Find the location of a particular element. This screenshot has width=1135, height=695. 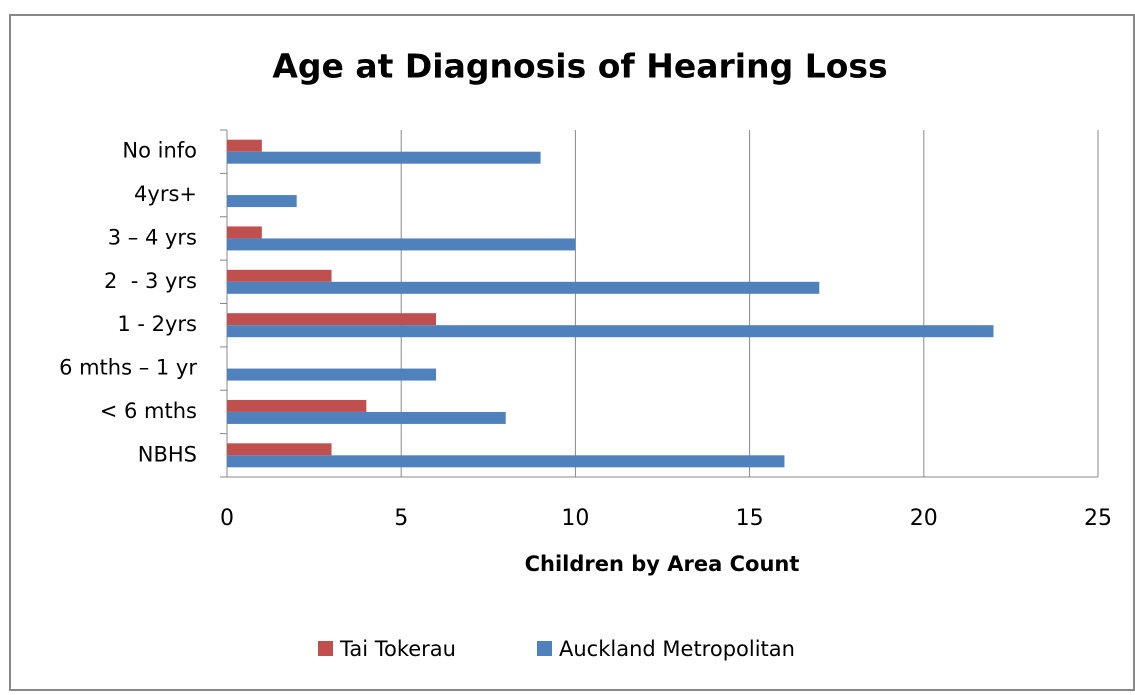

y-tick-label: 6 mths – 1 yr is located at coordinates (128, 368).